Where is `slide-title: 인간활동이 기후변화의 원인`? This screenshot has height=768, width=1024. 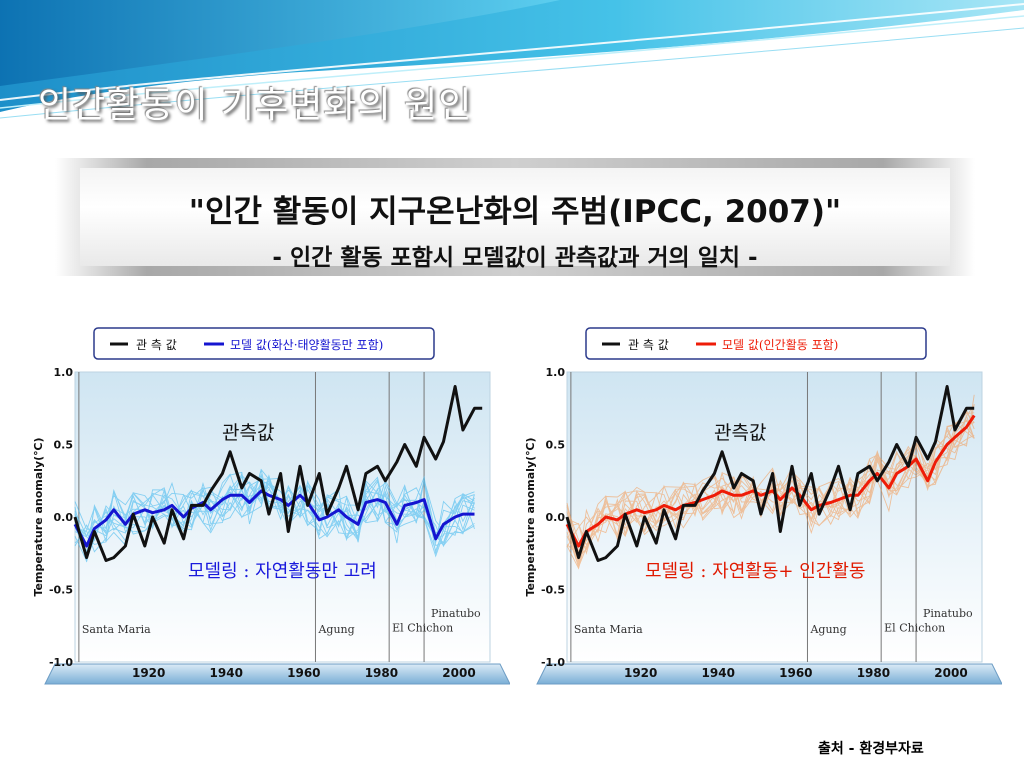 slide-title: 인간활동이 기후변화의 원인 is located at coordinates (255, 105).